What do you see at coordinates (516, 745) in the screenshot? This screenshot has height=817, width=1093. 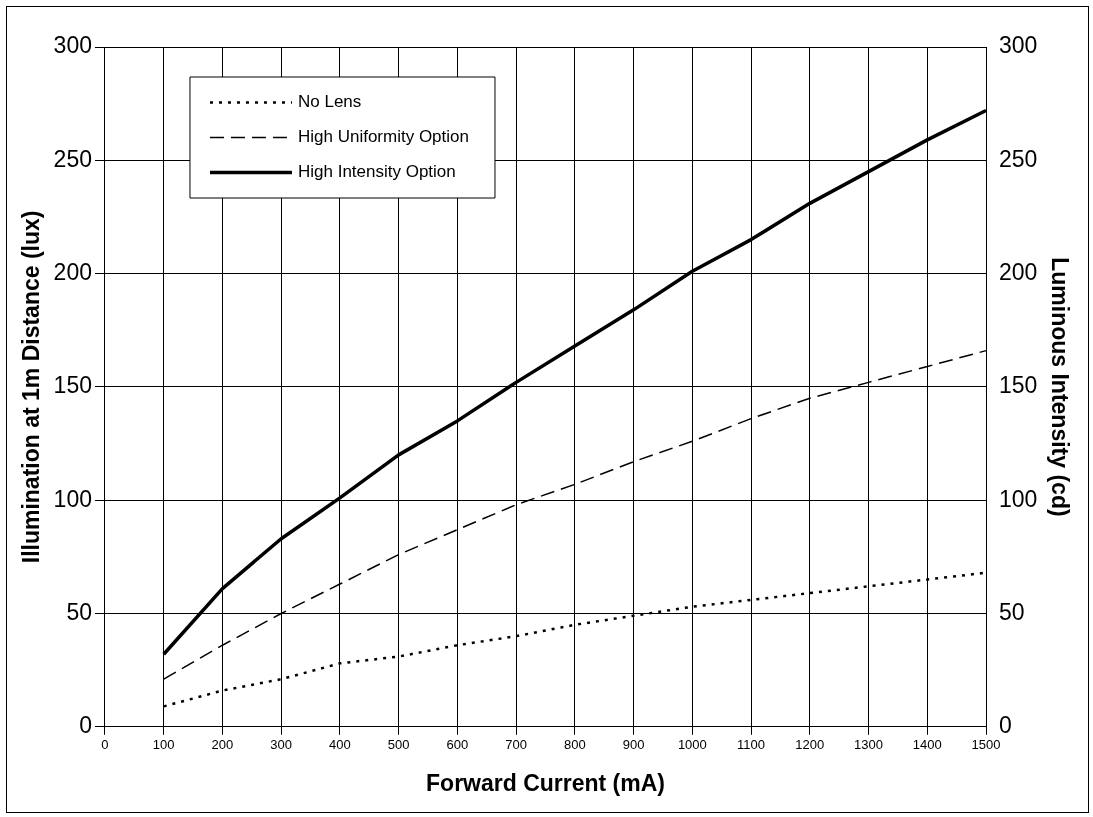 I see `x-tick-label: 700` at bounding box center [516, 745].